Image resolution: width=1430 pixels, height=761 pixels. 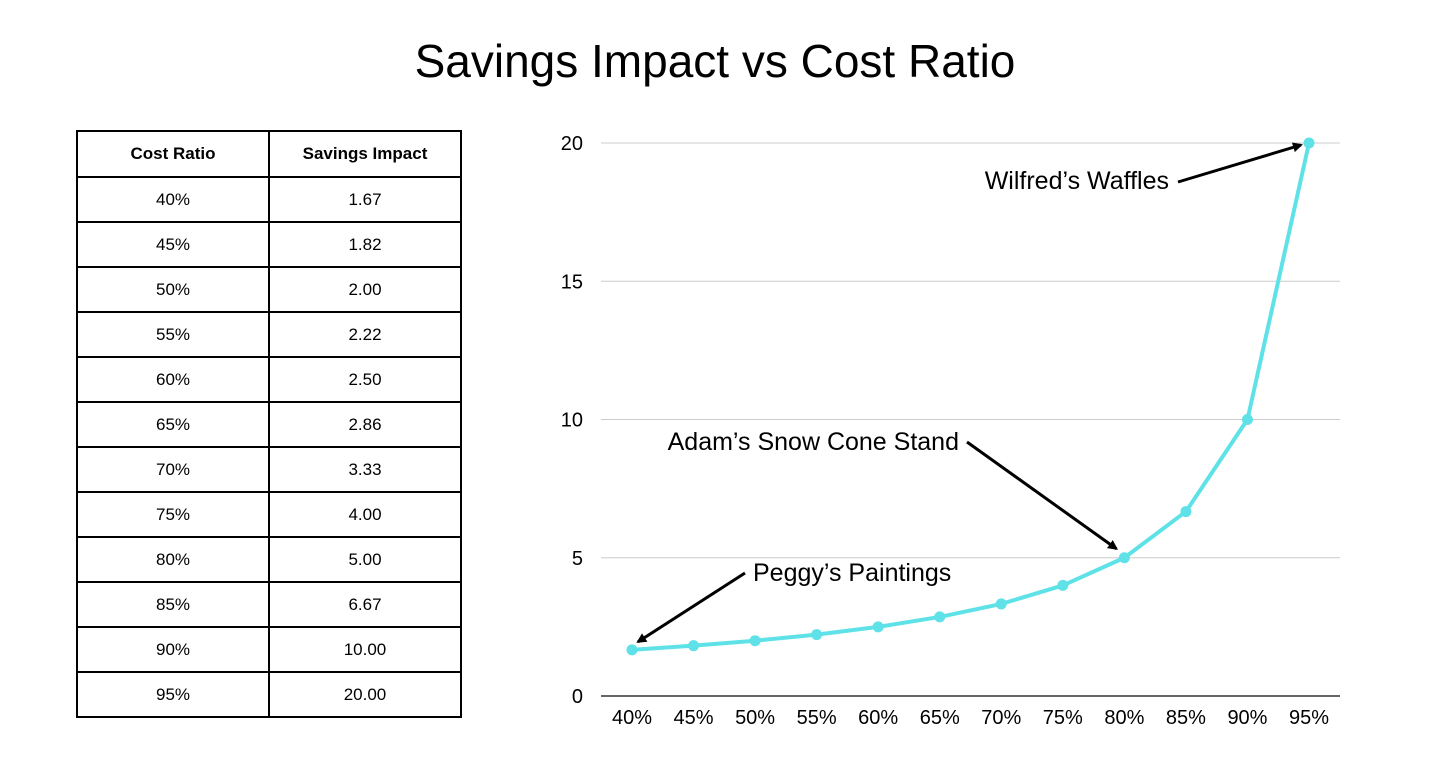 What do you see at coordinates (173, 469) in the screenshot?
I see `cell-cost-ratio: 70%` at bounding box center [173, 469].